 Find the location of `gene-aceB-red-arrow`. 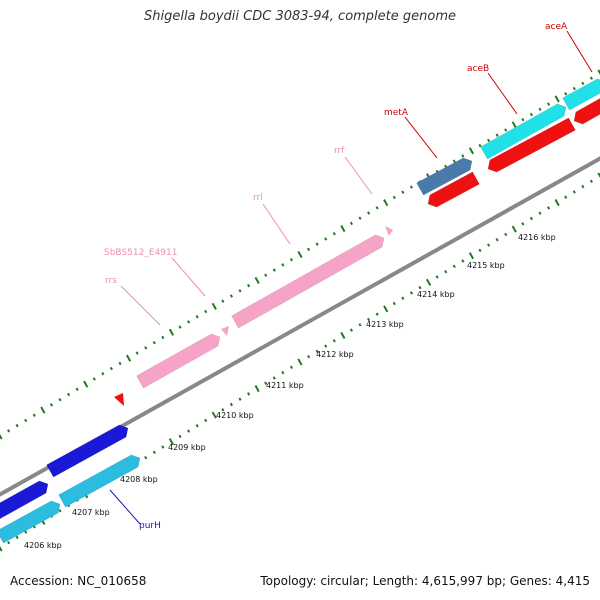

gene-aceB-red-arrow is located at coordinates (531, 145).